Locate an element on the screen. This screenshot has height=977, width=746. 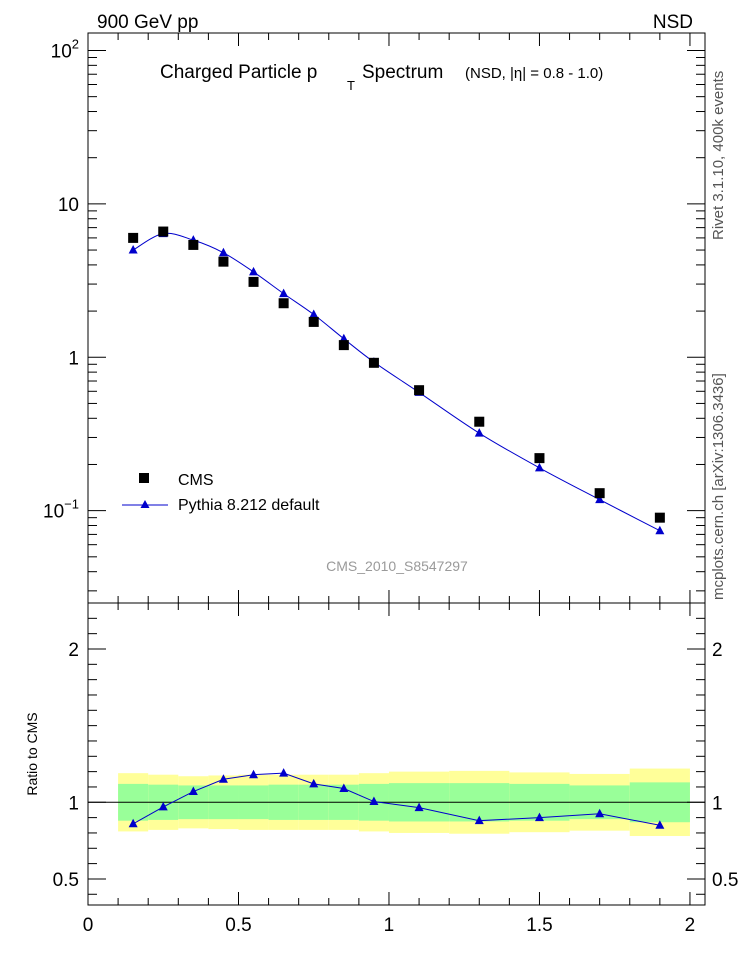
x-tick-label: 2 is located at coordinates (690, 925).